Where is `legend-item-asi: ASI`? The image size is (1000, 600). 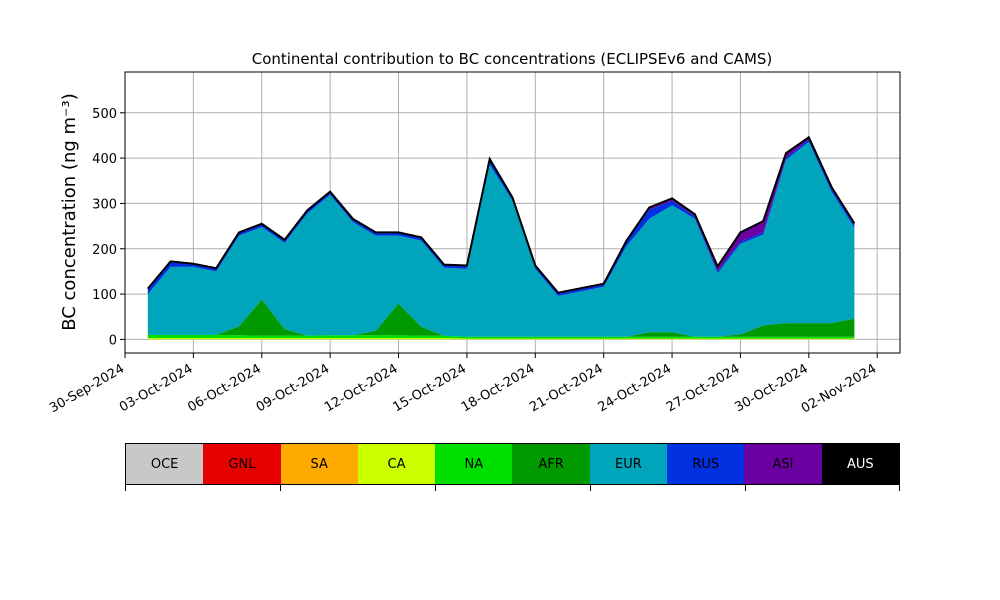 legend-item-asi: ASI is located at coordinates (783, 464).